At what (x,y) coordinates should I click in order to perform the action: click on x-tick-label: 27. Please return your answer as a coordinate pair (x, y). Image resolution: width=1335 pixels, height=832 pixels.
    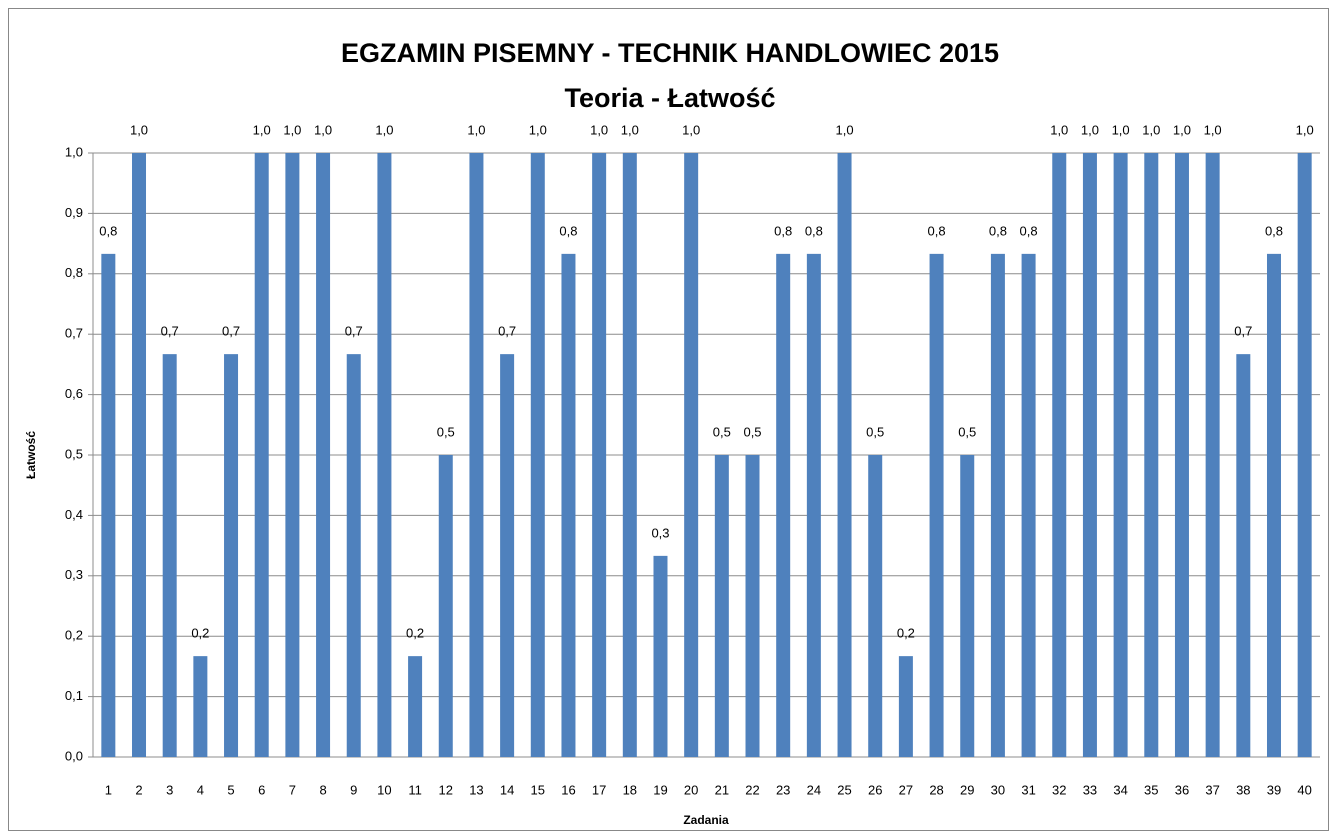
    Looking at the image, I should click on (906, 789).